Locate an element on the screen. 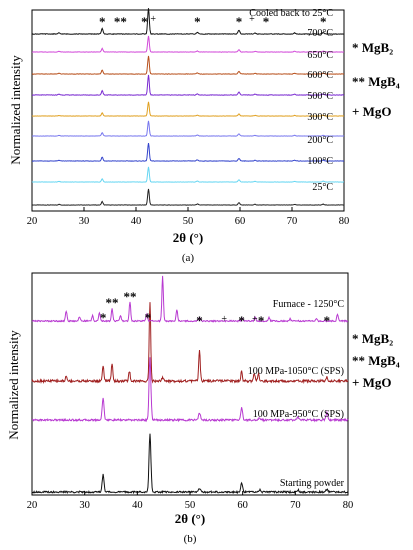 The width and height of the screenshot is (413, 550). panel-b-y-axis-label: Normalized intensity is located at coordinates (13, 385).